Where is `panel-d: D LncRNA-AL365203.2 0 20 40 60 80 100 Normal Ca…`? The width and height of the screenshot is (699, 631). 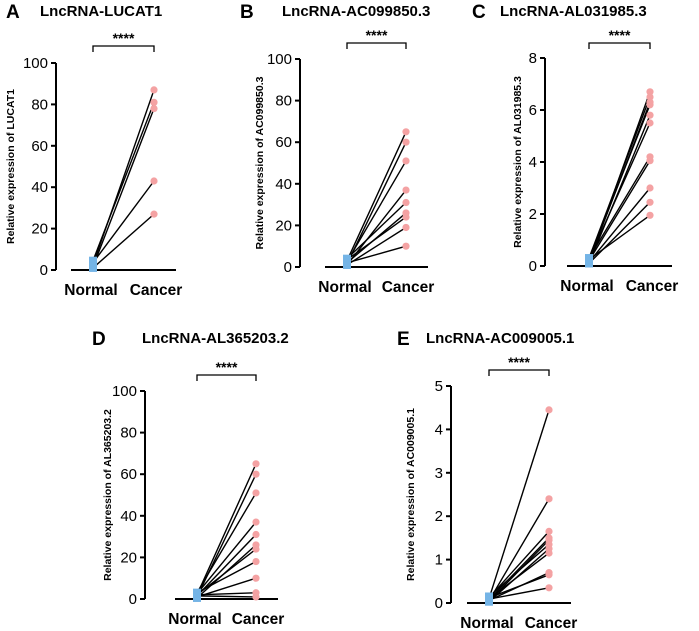 panel-d: D LncRNA-AL365203.2 0 20 40 60 80 100 Normal Ca… is located at coordinates (190, 478).